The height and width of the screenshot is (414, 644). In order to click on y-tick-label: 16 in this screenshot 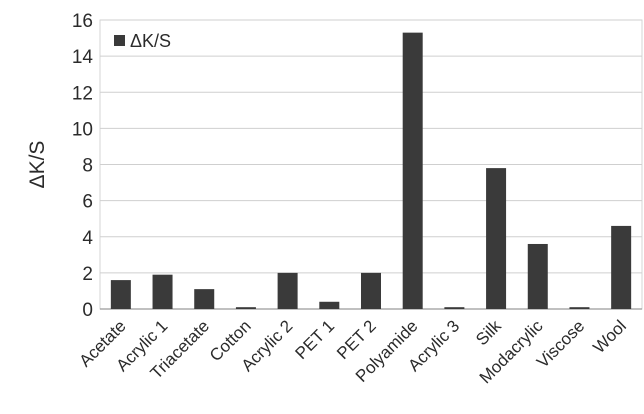, I will do `click(82, 21)`.